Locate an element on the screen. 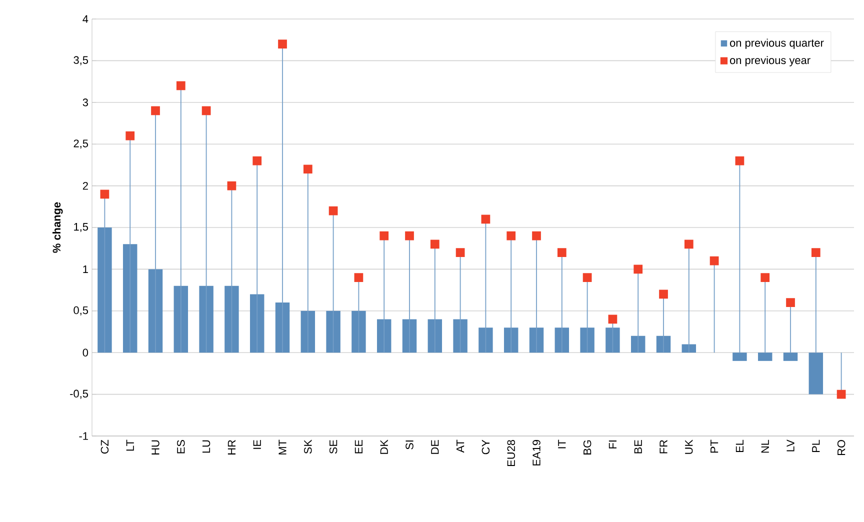 The image size is (864, 522). x-tick-label: PT is located at coordinates (714, 446).